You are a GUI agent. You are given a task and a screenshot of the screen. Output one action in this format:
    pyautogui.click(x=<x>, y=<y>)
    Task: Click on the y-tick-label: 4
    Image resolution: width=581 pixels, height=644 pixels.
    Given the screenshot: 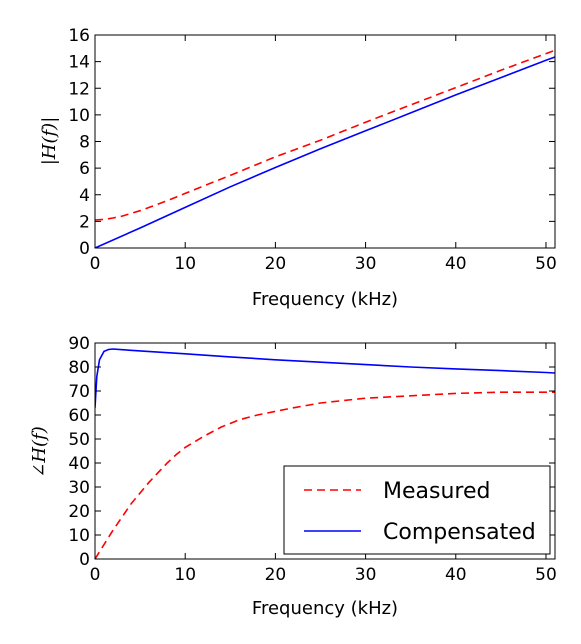 What is the action you would take?
    pyautogui.click(x=84, y=196)
    